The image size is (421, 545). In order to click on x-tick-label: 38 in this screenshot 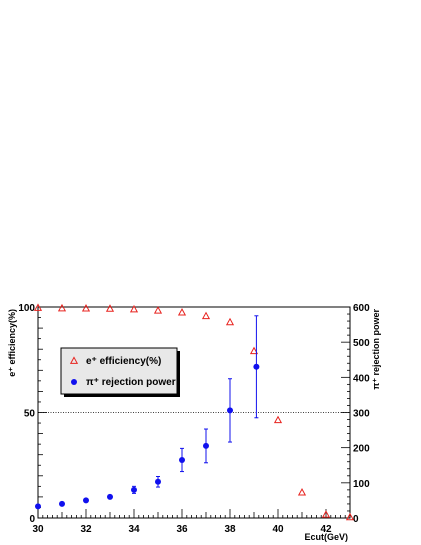, I will do `click(230, 529)`.